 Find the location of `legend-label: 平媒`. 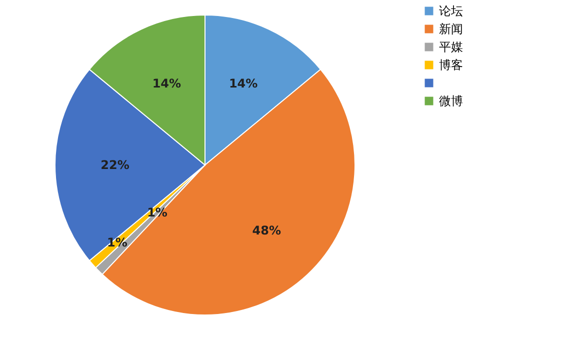

legend-label: 平媒 is located at coordinates (451, 47).